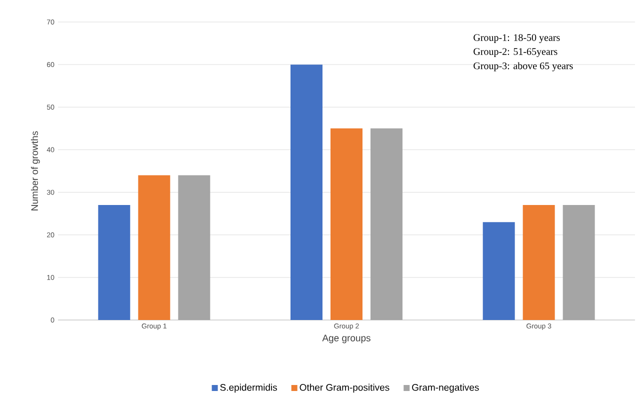 Image resolution: width=640 pixels, height=402 pixels. Describe the element at coordinates (345, 388) in the screenshot. I see `legend-label: Other Gram-positives` at that location.